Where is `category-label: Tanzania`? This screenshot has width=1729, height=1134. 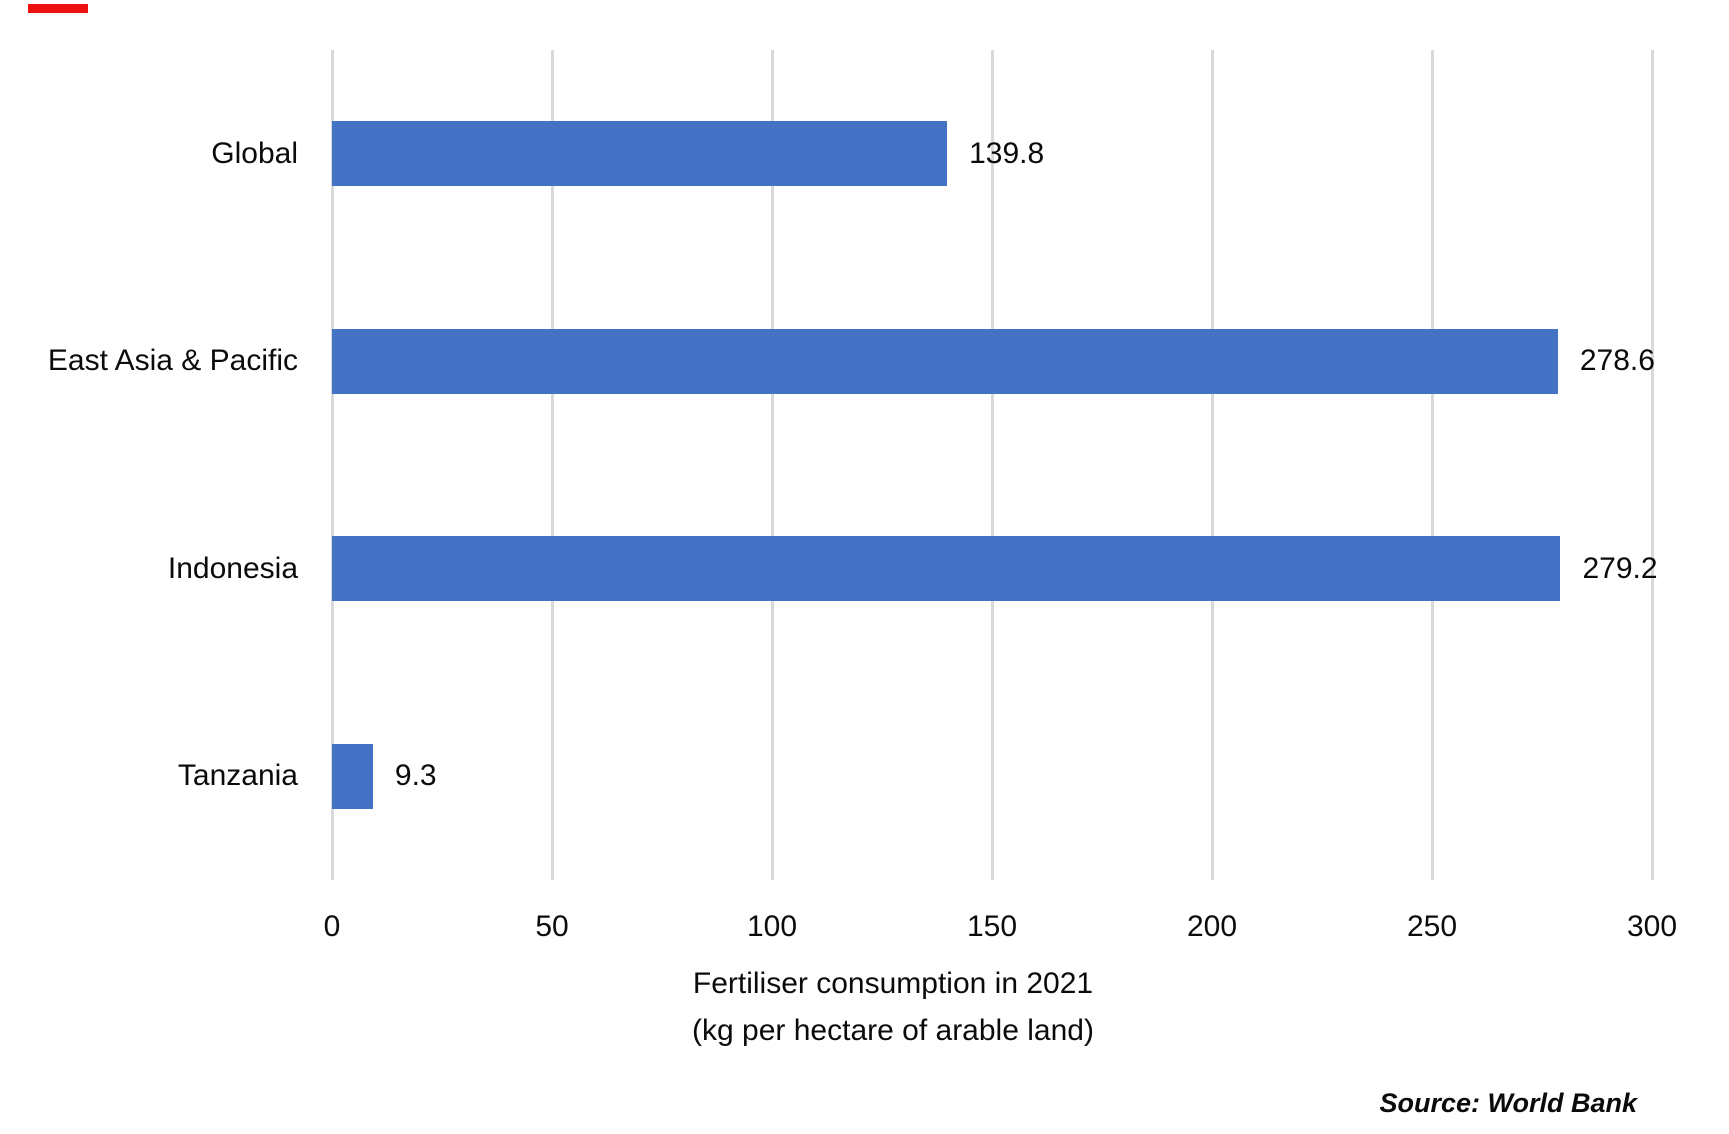
category-label: Tanzania is located at coordinates (237, 776).